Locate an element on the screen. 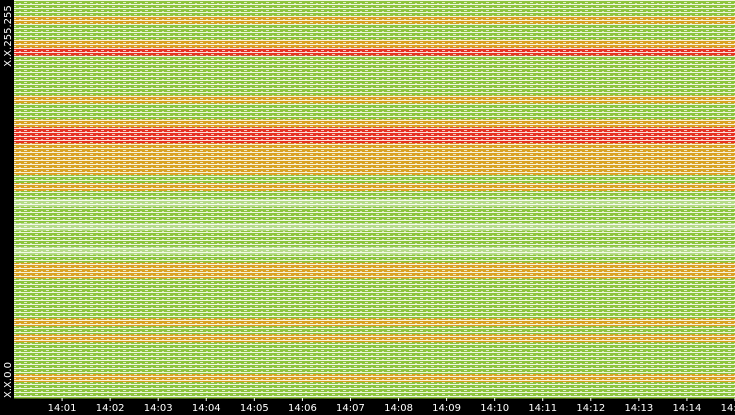 This screenshot has height=415, width=735. x-tick-label: 14:04 is located at coordinates (206, 408).